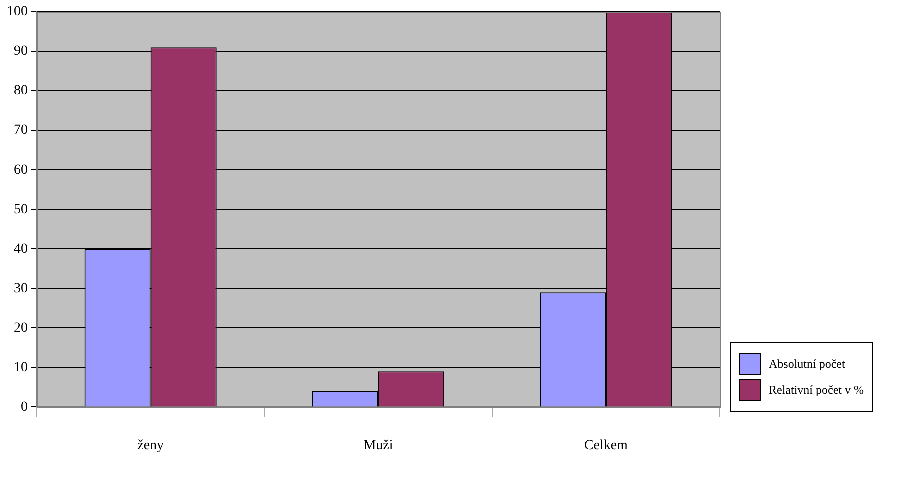  Describe the element at coordinates (21, 288) in the screenshot. I see `y-tick-label: 30` at that location.